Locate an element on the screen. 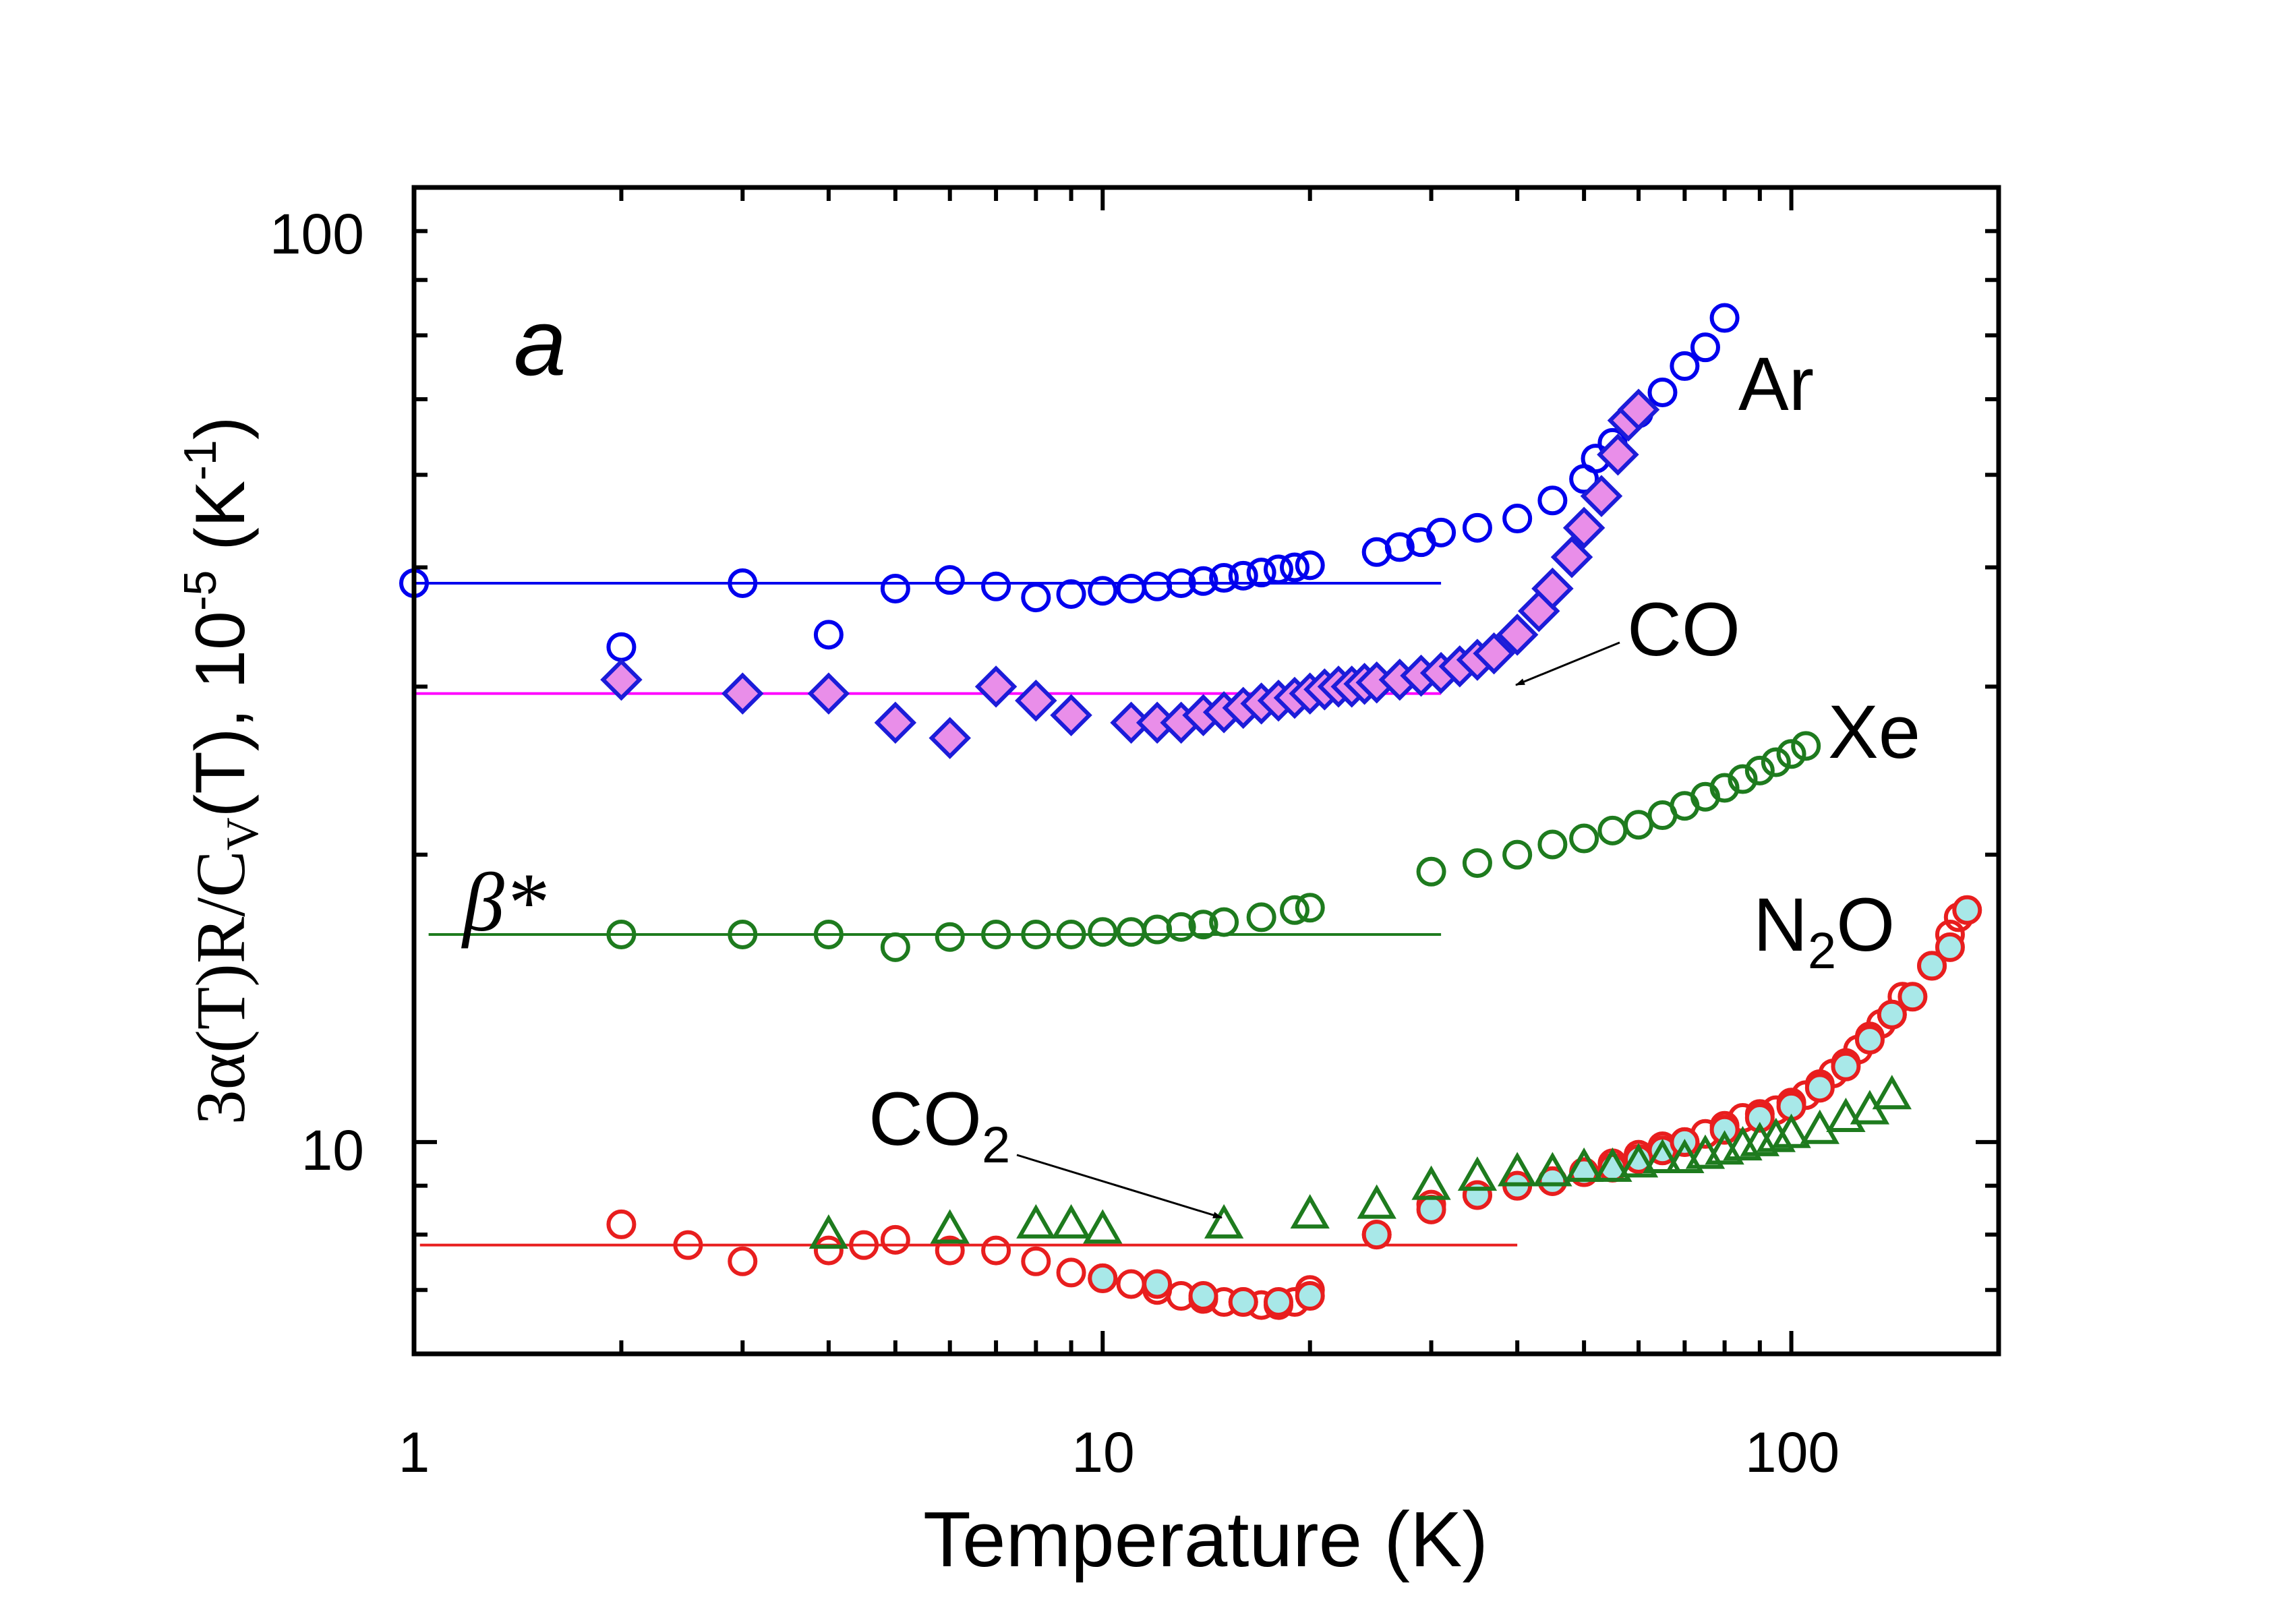  point-n2o-filled--20 is located at coordinates (1846, 1066).